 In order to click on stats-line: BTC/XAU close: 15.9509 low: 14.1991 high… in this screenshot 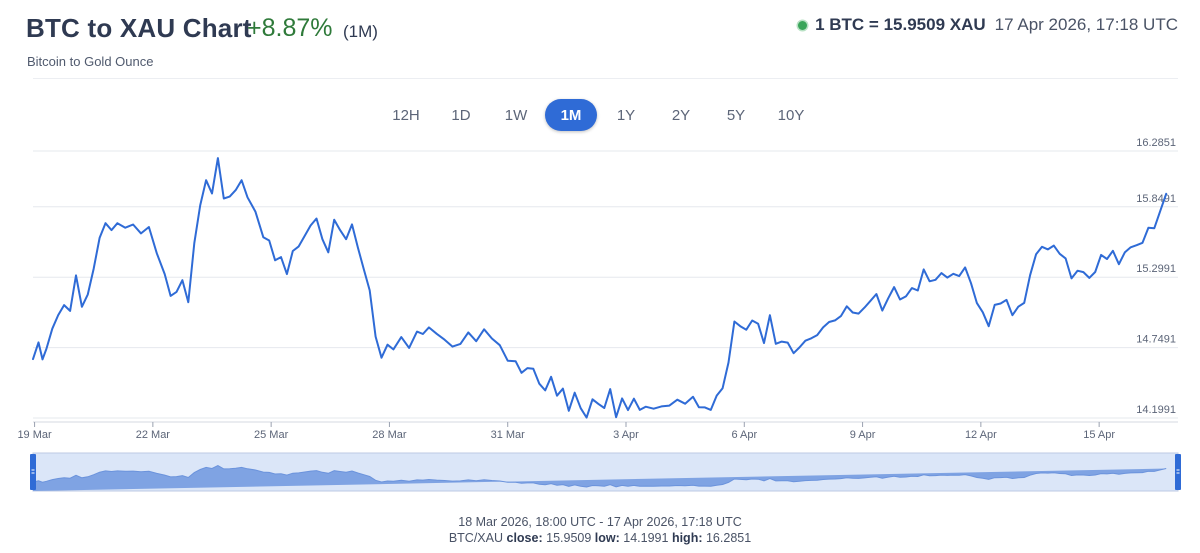, I will do `click(600, 538)`.